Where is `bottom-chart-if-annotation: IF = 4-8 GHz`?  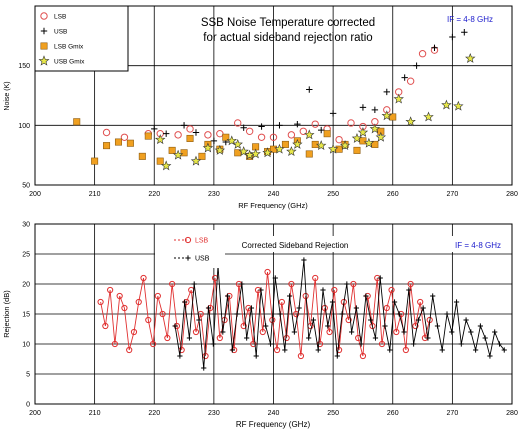
bottom-chart-if-annotation: IF = 4-8 GHz is located at coordinates (478, 245).